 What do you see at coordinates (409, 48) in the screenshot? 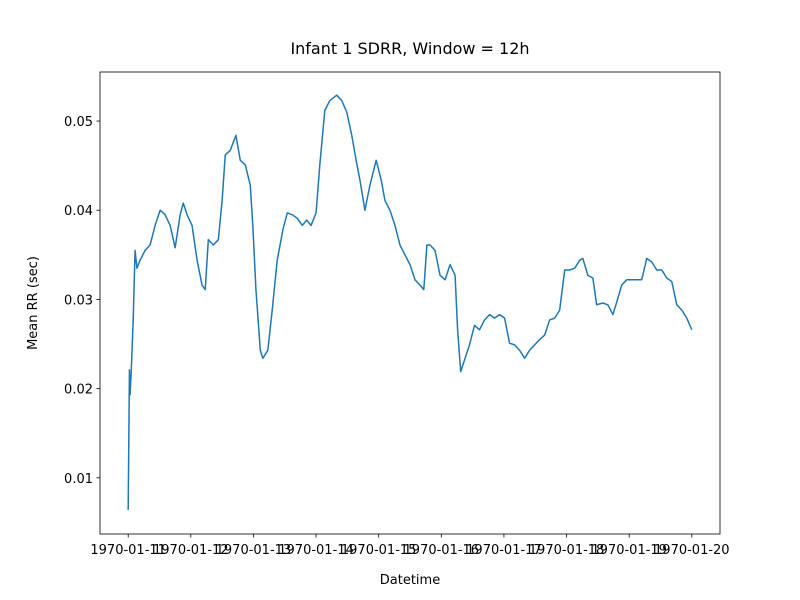
I see `chart-title: Infant 1 SDRR, Window = 12h` at bounding box center [409, 48].